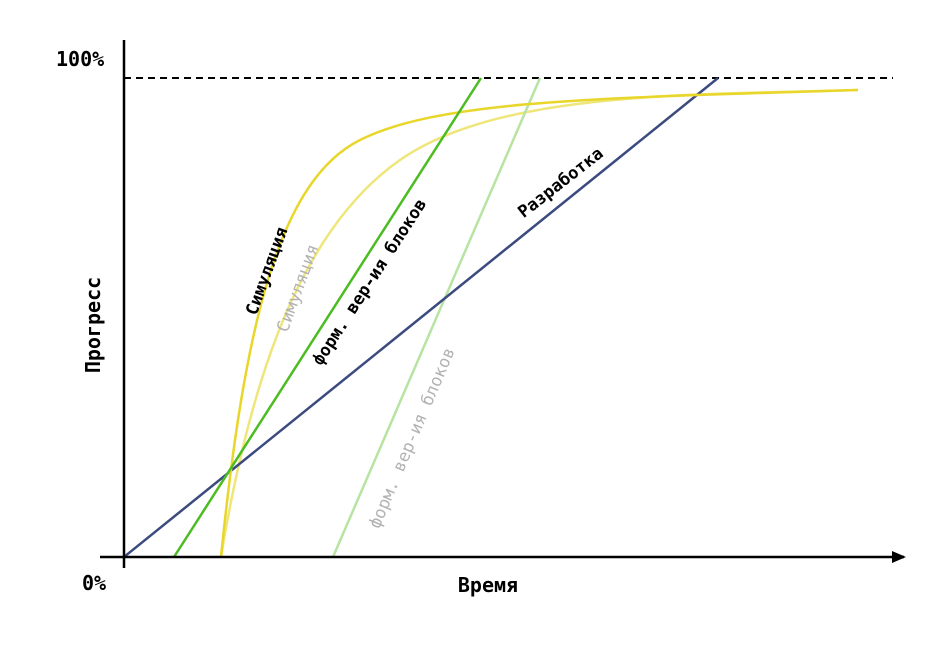 The height and width of the screenshot is (654, 935). What do you see at coordinates (93, 325) in the screenshot?
I see `y-axis-title: Прогресс` at bounding box center [93, 325].